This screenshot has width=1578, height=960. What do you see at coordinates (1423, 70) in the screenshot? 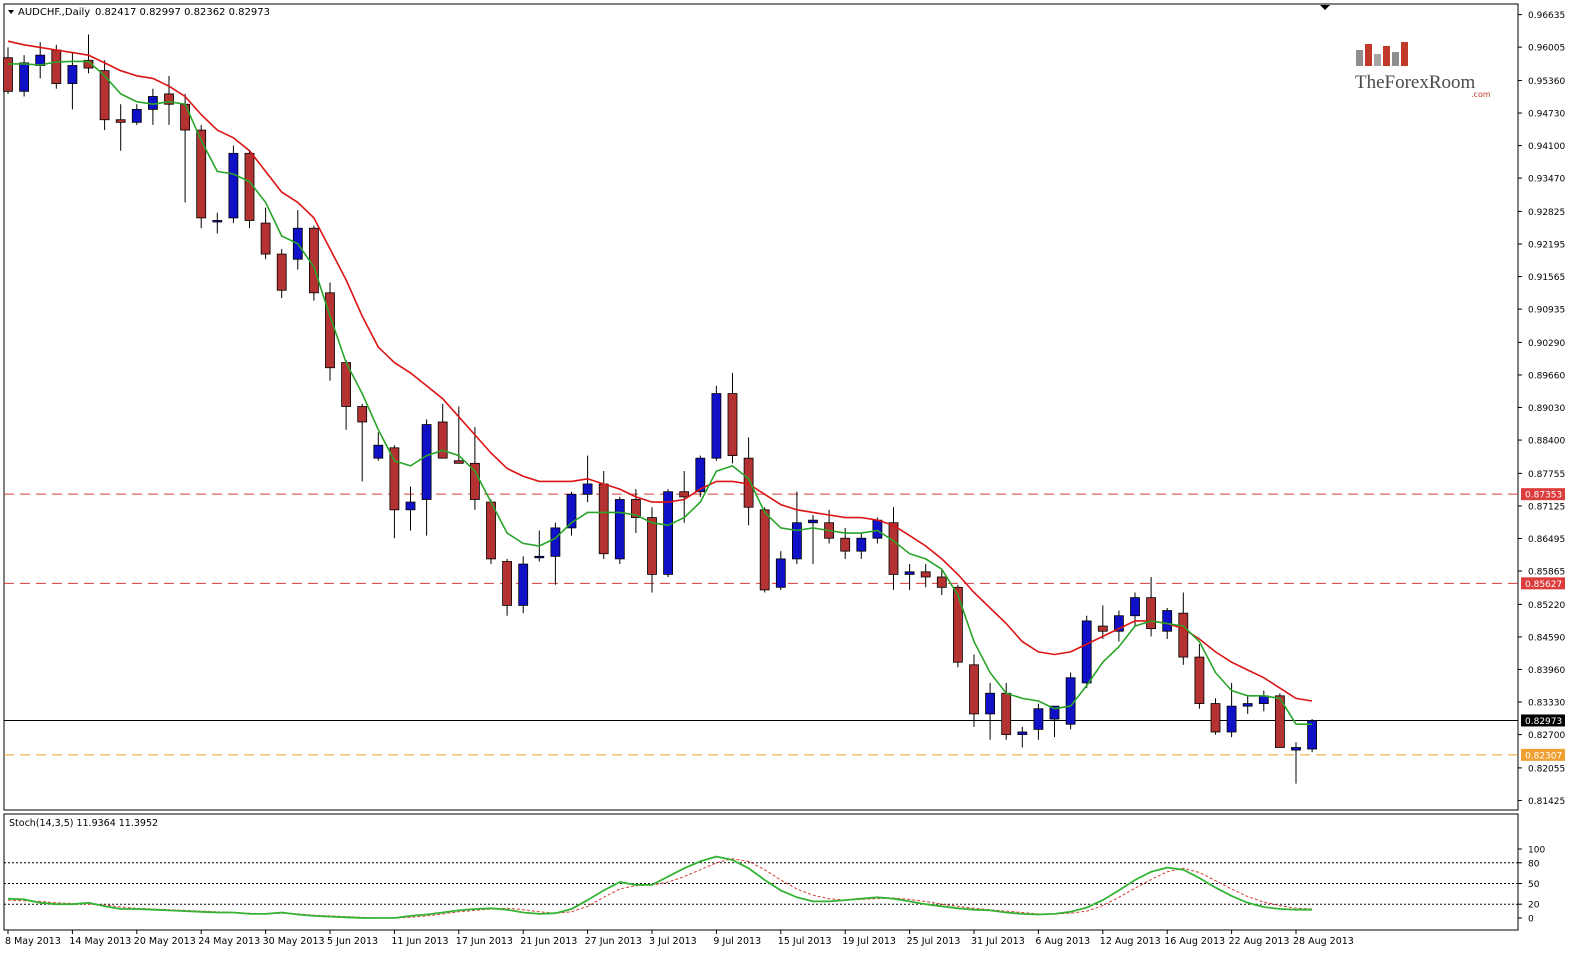
I see `brand-logo: TheForexRoom .com` at bounding box center [1423, 70].